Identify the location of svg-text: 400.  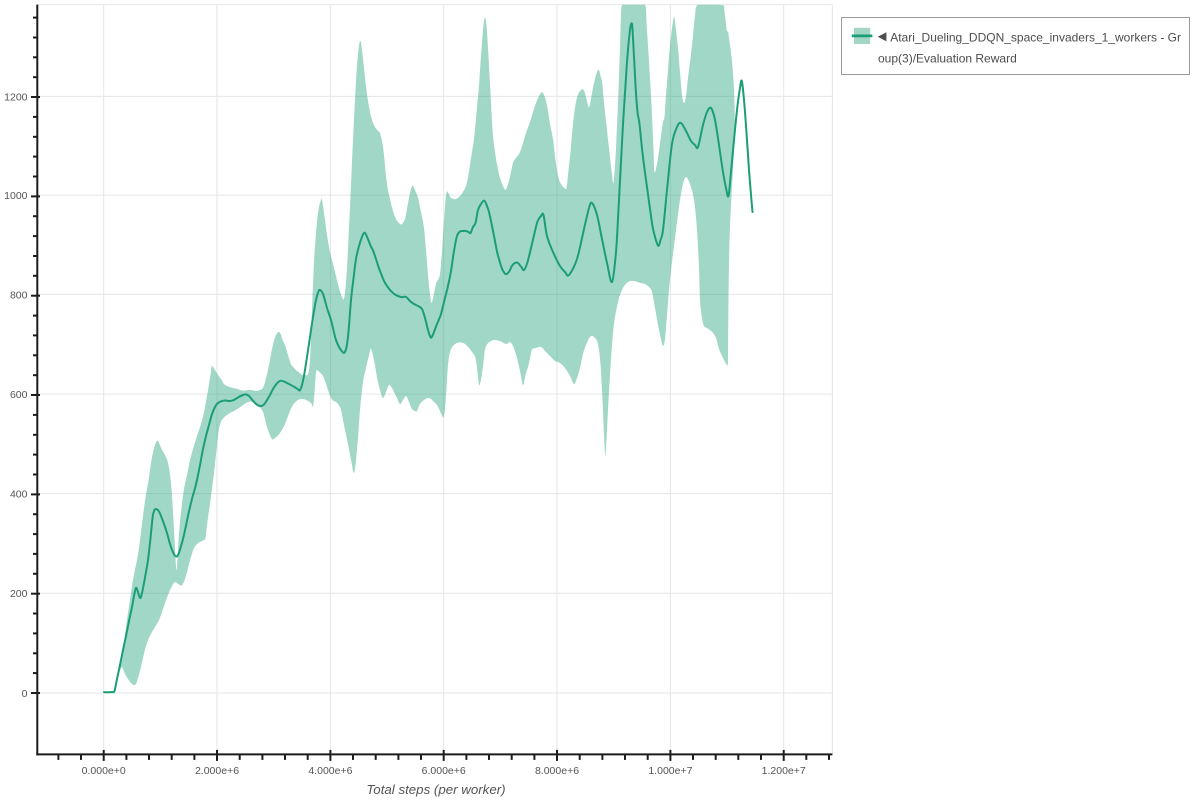
(19, 495).